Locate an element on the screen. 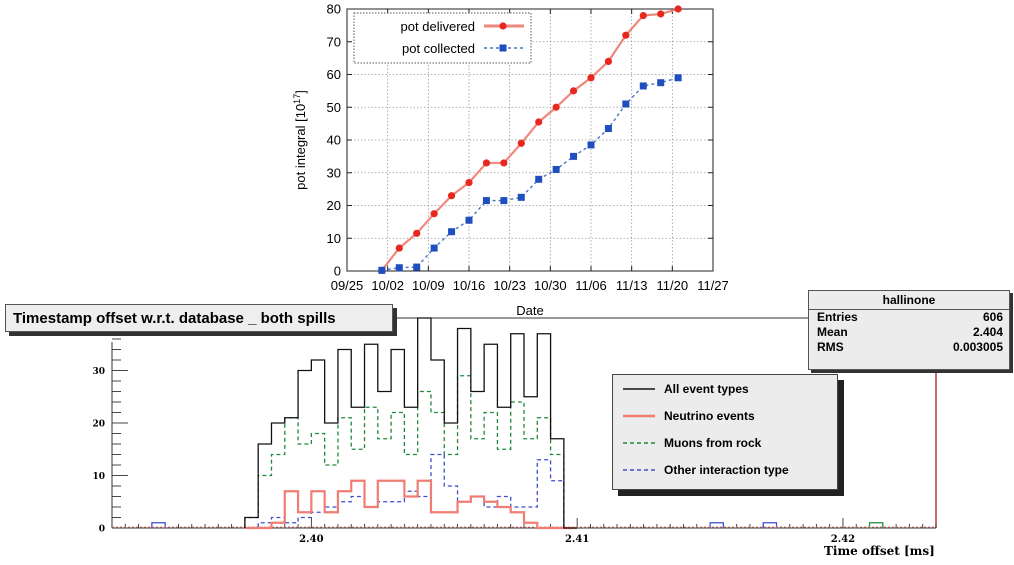 Image resolution: width=1014 pixels, height=565 pixels. stats-row-entries: Entries 606 is located at coordinates (909, 317).